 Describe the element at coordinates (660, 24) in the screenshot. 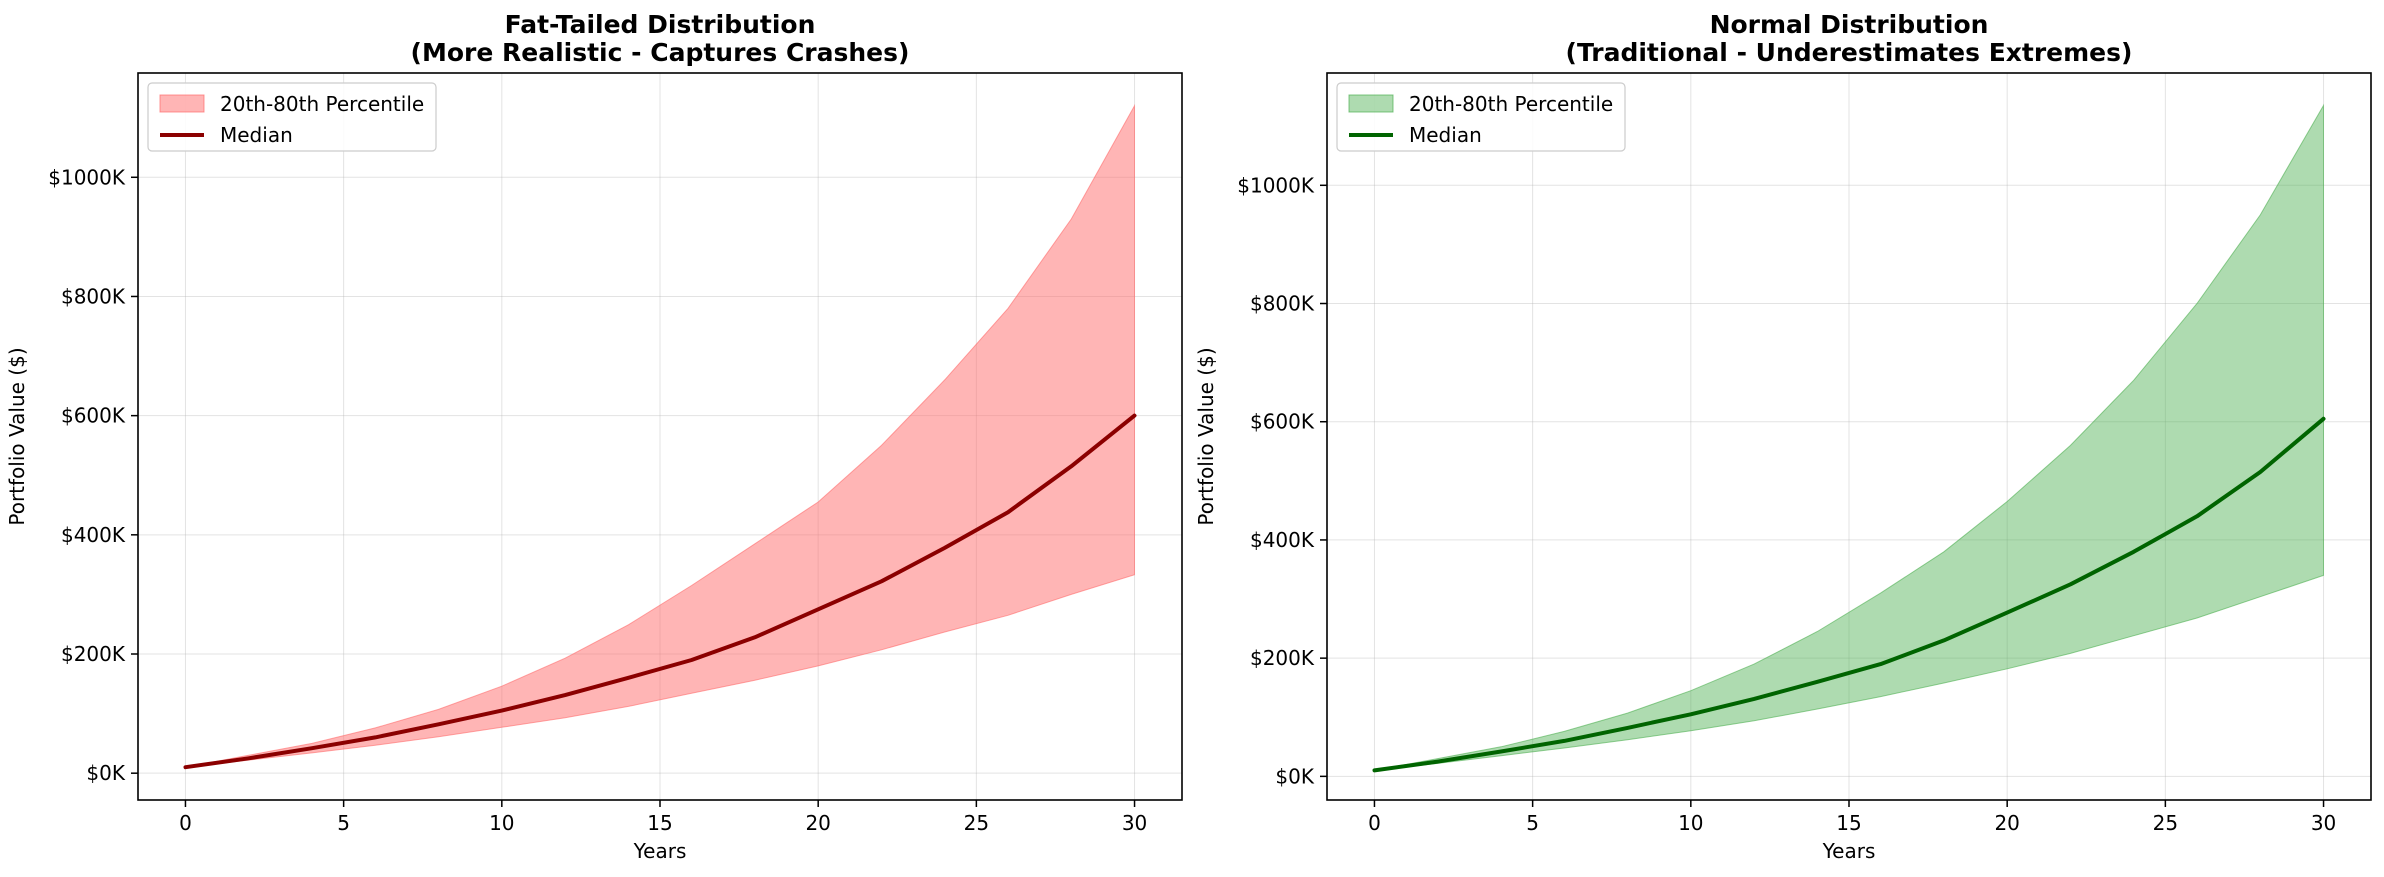

I see `chart-title-line-1: Fat-Tailed Distribution` at that location.